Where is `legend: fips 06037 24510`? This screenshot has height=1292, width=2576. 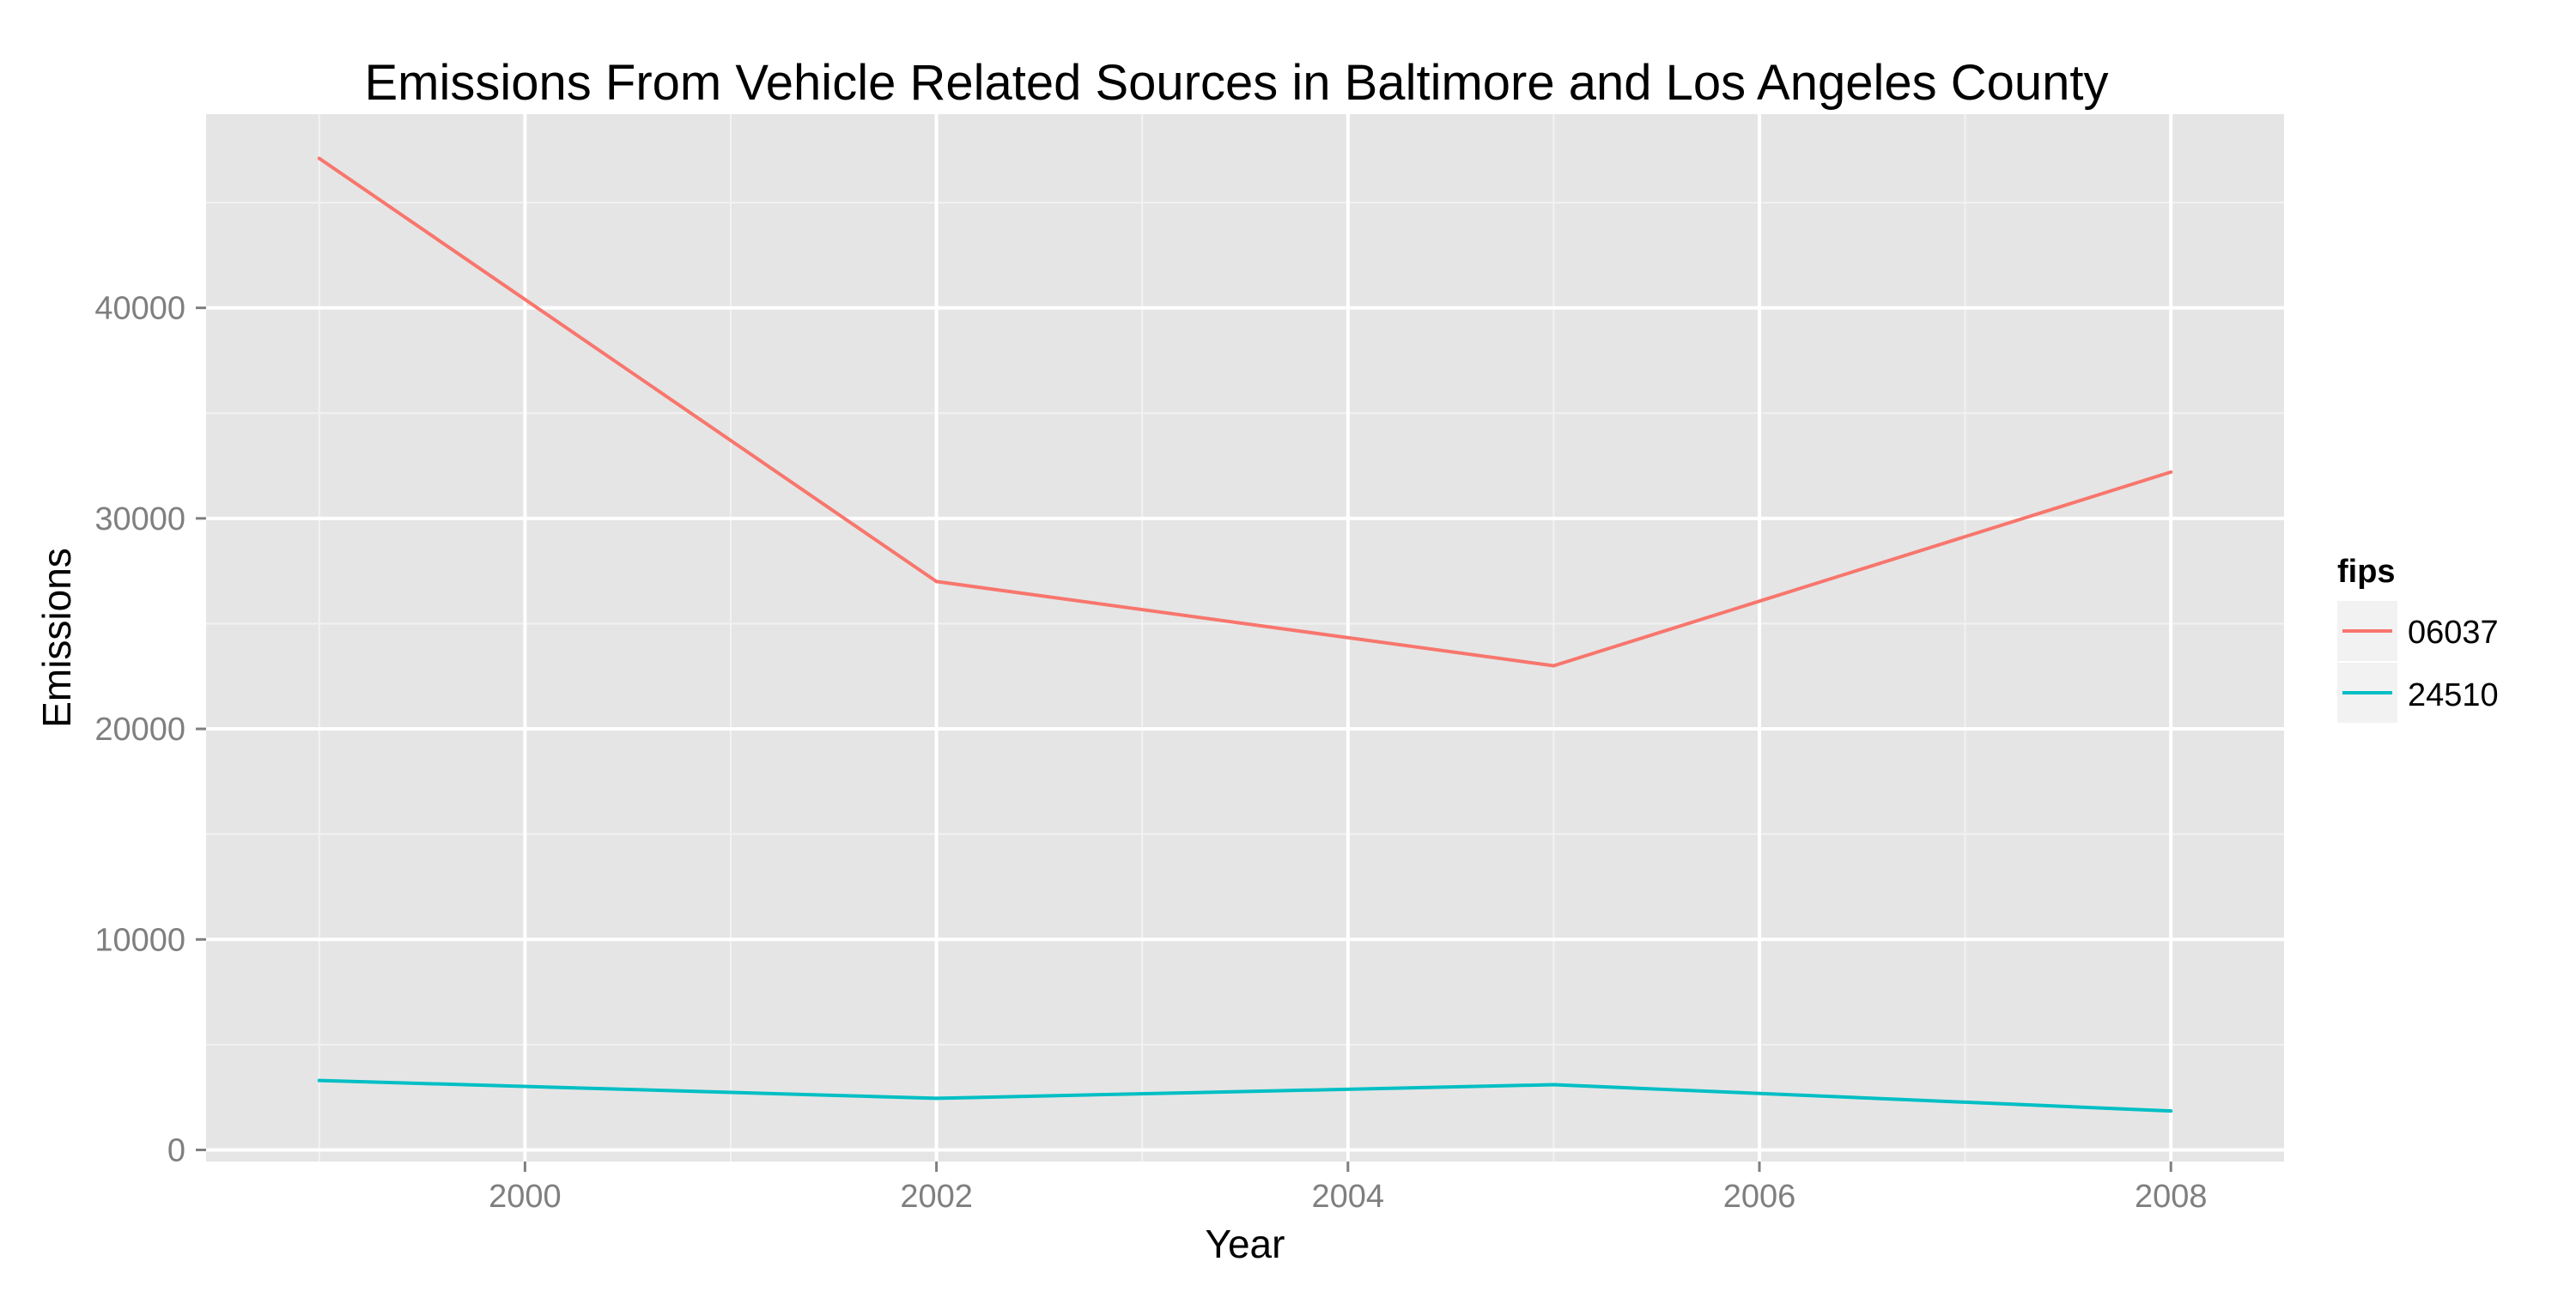 legend: fips 06037 24510 is located at coordinates (2418, 638).